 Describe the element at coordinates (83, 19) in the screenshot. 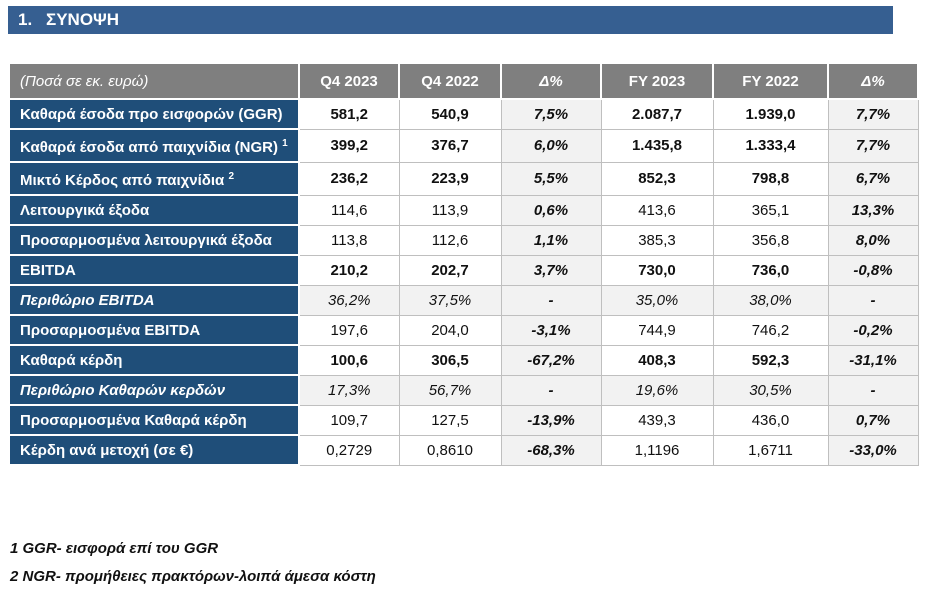

I see `section-title: ΣΥΝΟΨΗ` at that location.